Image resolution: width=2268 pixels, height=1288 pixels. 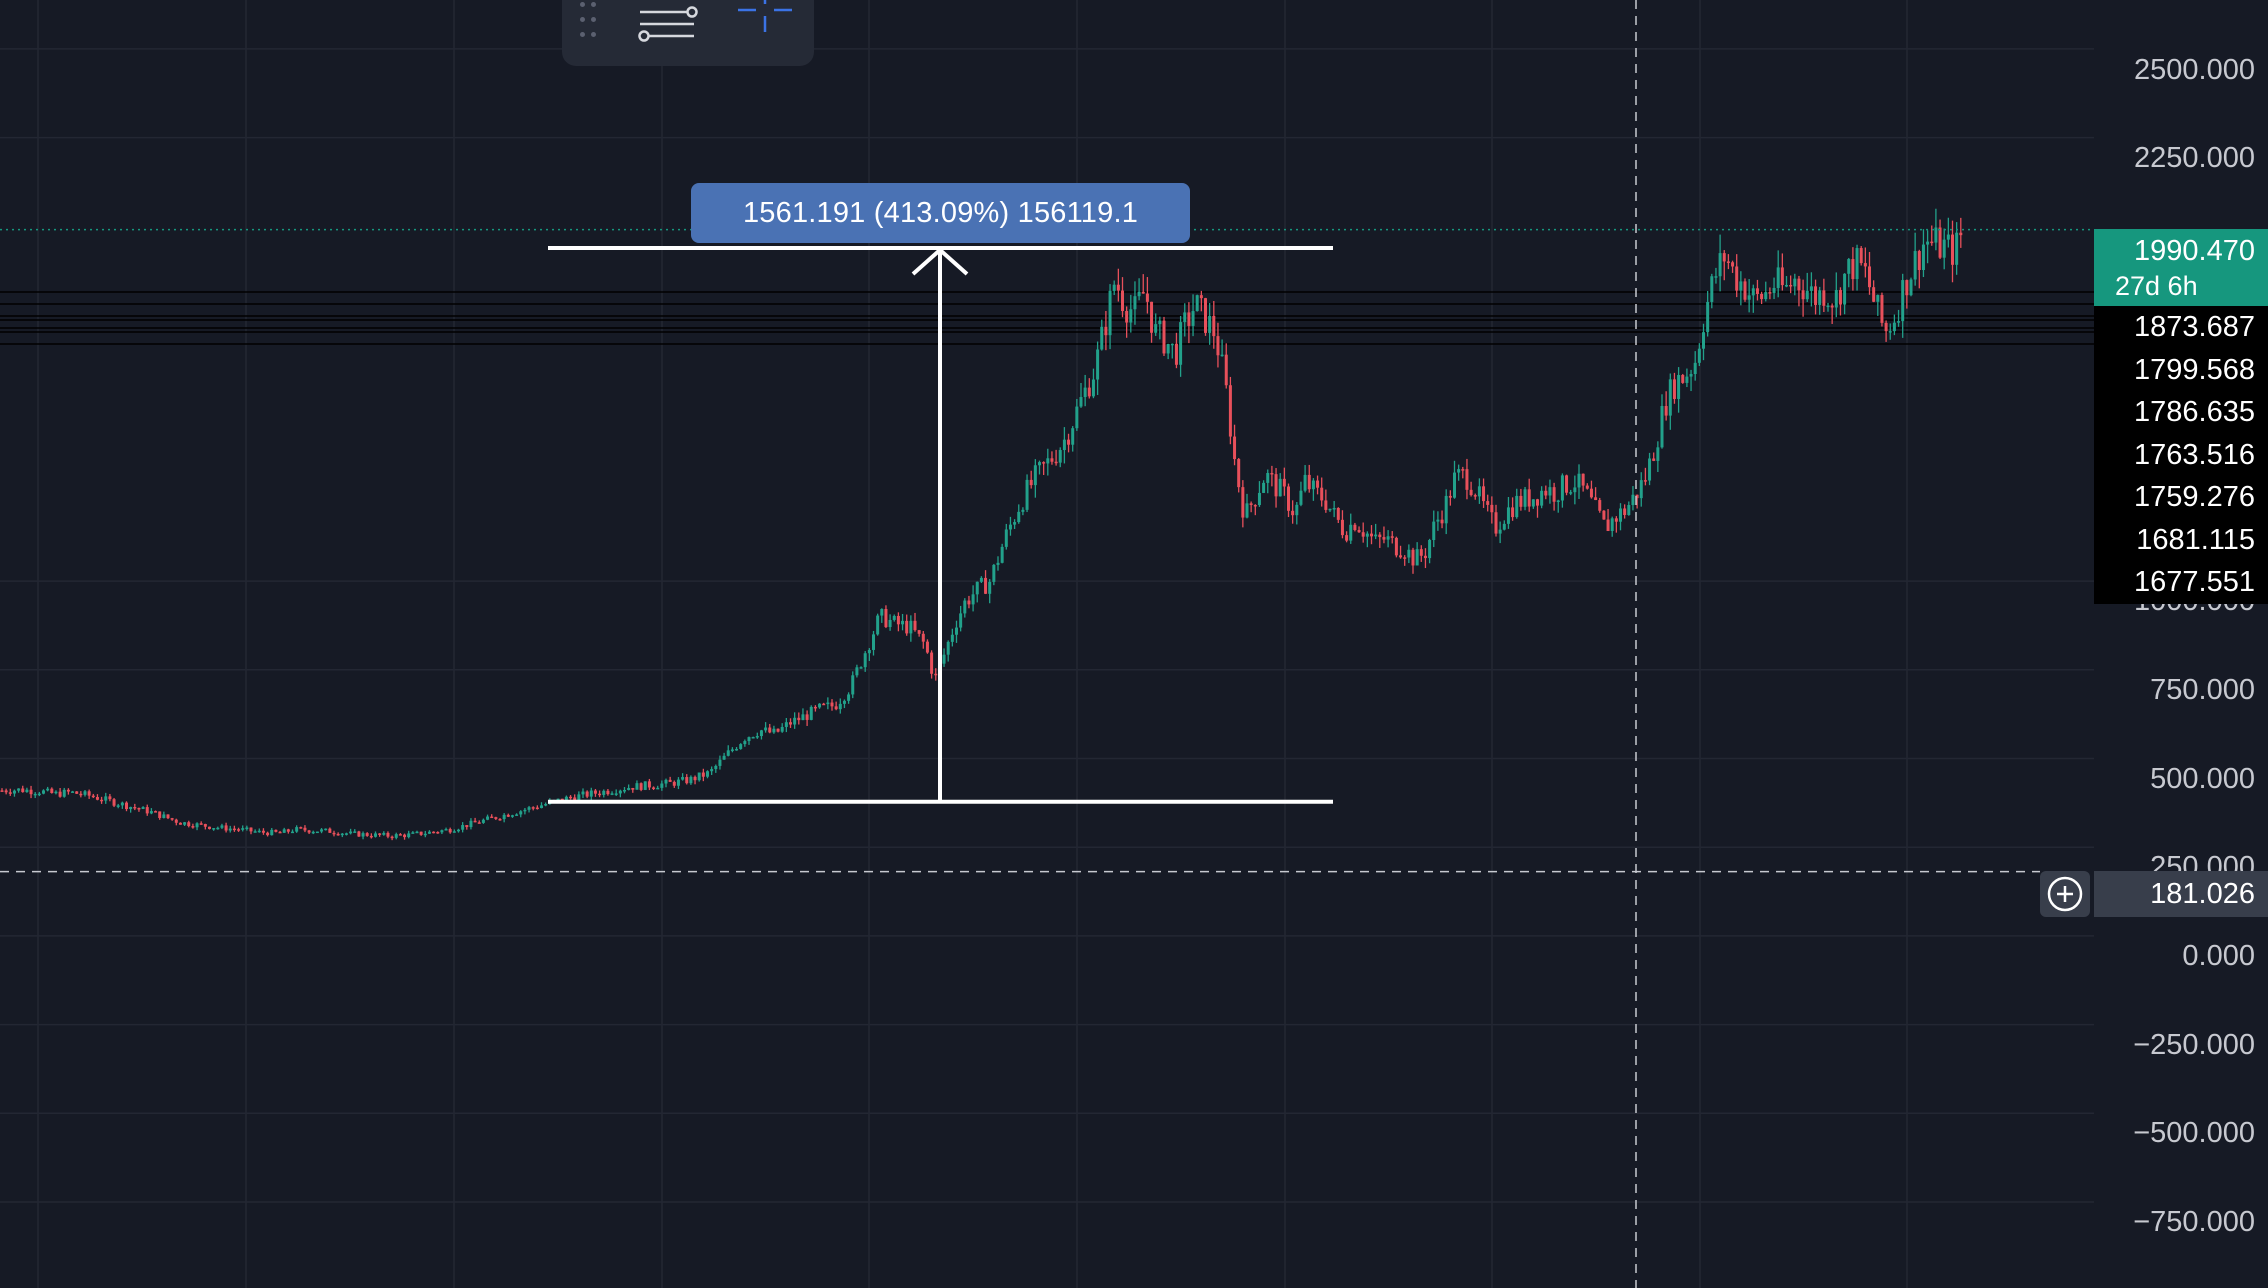 I want to click on add-alert-button, so click(x=2065, y=894).